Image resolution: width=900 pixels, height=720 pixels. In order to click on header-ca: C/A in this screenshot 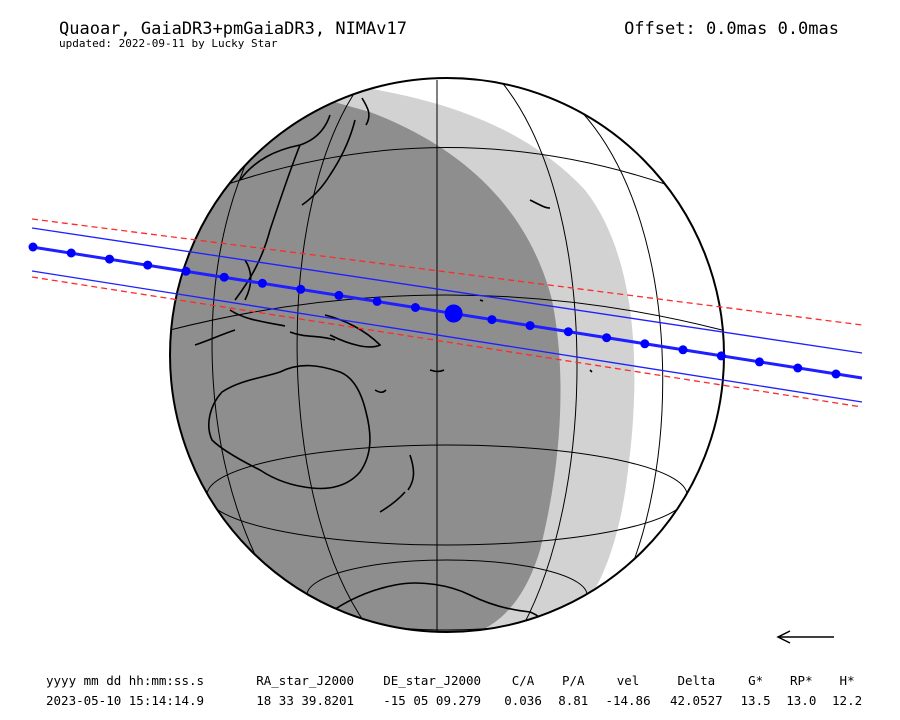, I will do `click(523, 680)`.